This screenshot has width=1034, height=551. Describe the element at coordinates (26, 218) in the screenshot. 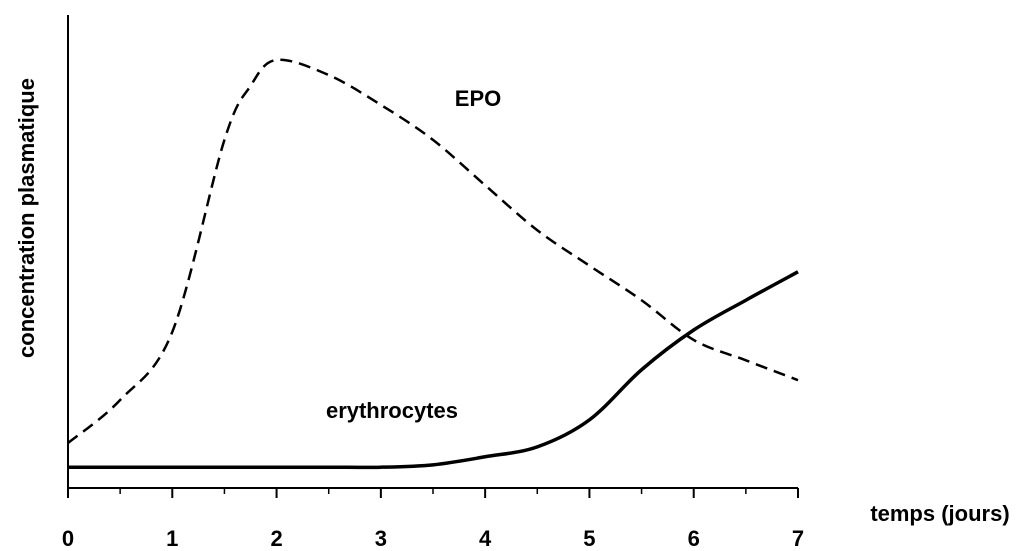

I see `y-axis-label: concentration plasmatique` at that location.